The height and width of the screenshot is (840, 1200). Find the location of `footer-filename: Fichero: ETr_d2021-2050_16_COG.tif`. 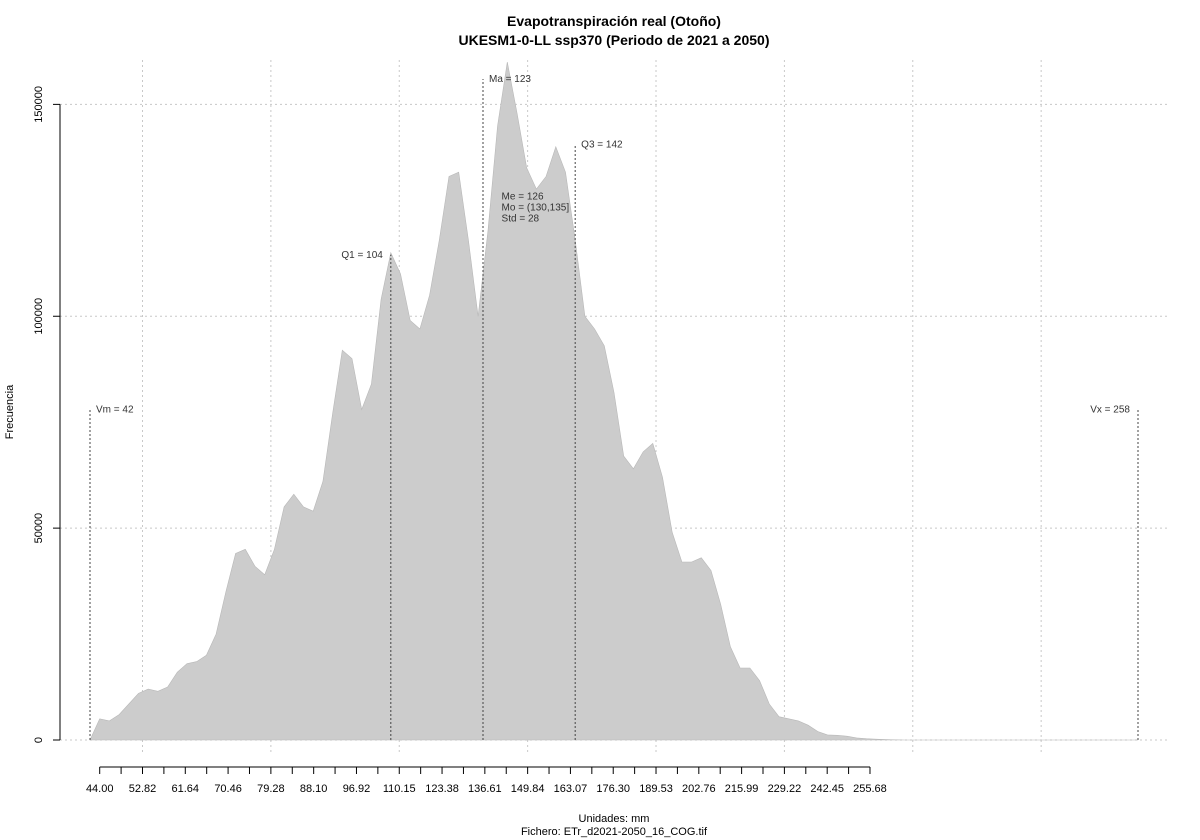

footer-filename: Fichero: ETr_d2021-2050_16_COG.tif is located at coordinates (614, 832).